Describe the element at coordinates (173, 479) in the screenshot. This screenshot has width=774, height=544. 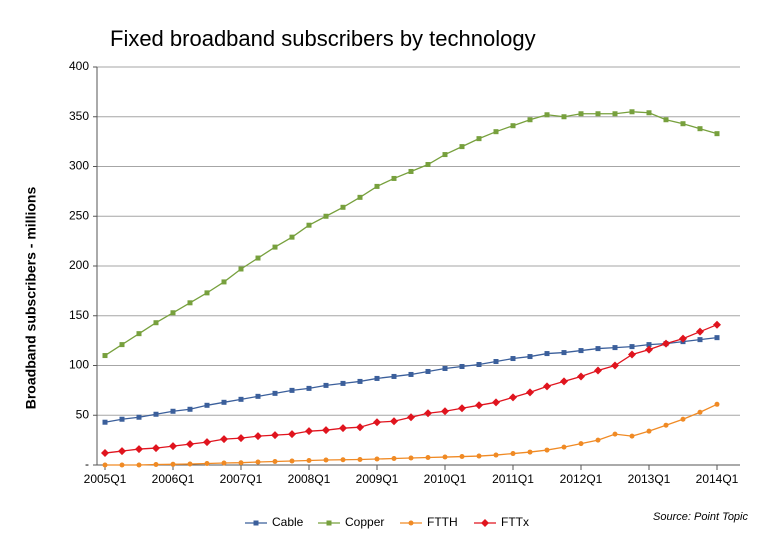
I see `x-tick-label: 2006Q1` at that location.